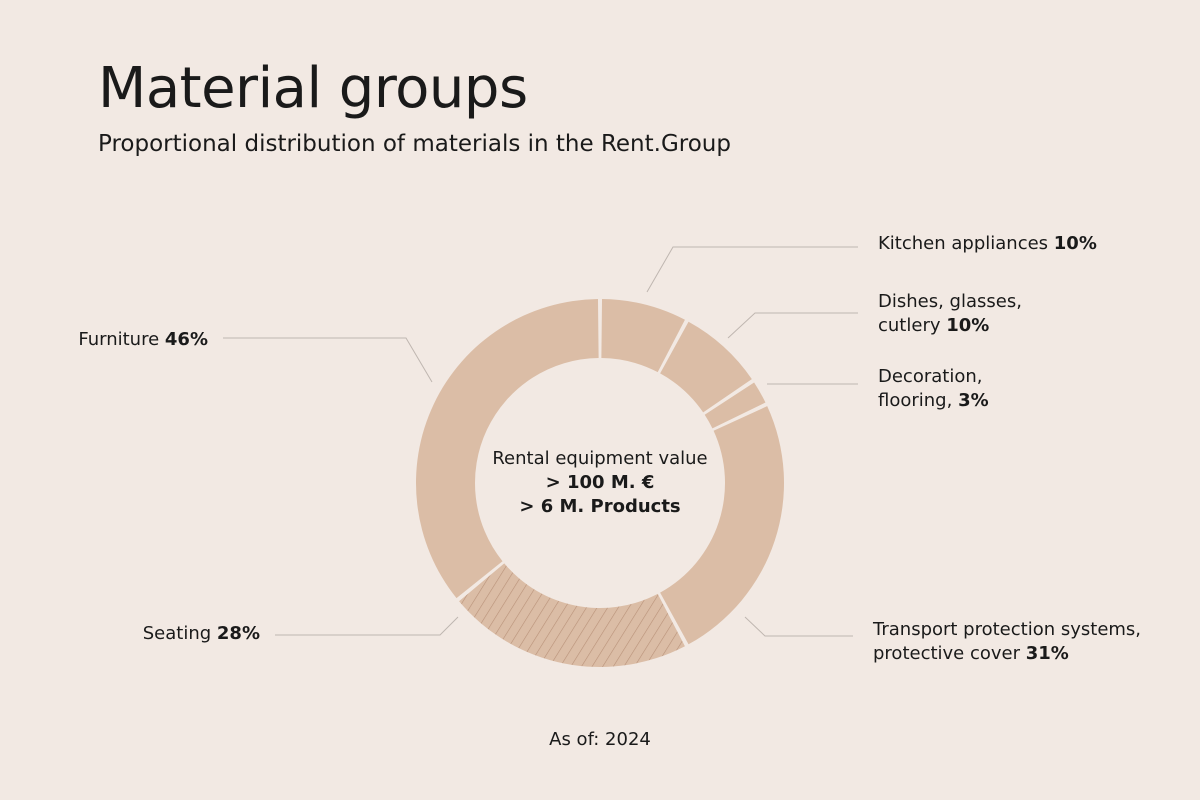  Describe the element at coordinates (600, 458) in the screenshot. I see `center-line-1: Rental equipment value` at that location.